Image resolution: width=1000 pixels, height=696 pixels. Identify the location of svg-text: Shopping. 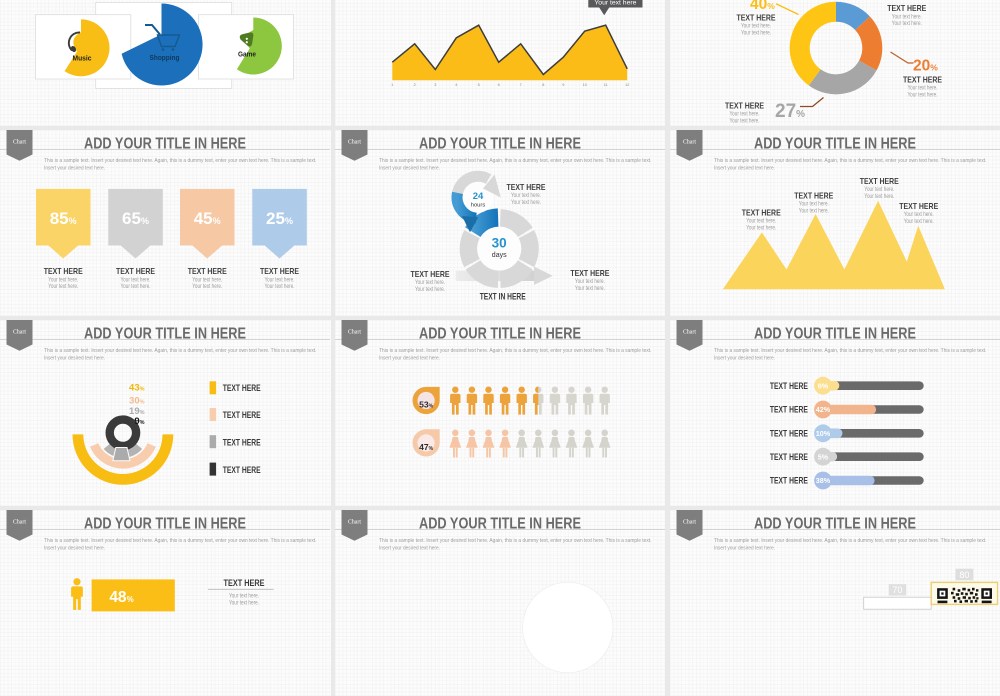
(165, 56).